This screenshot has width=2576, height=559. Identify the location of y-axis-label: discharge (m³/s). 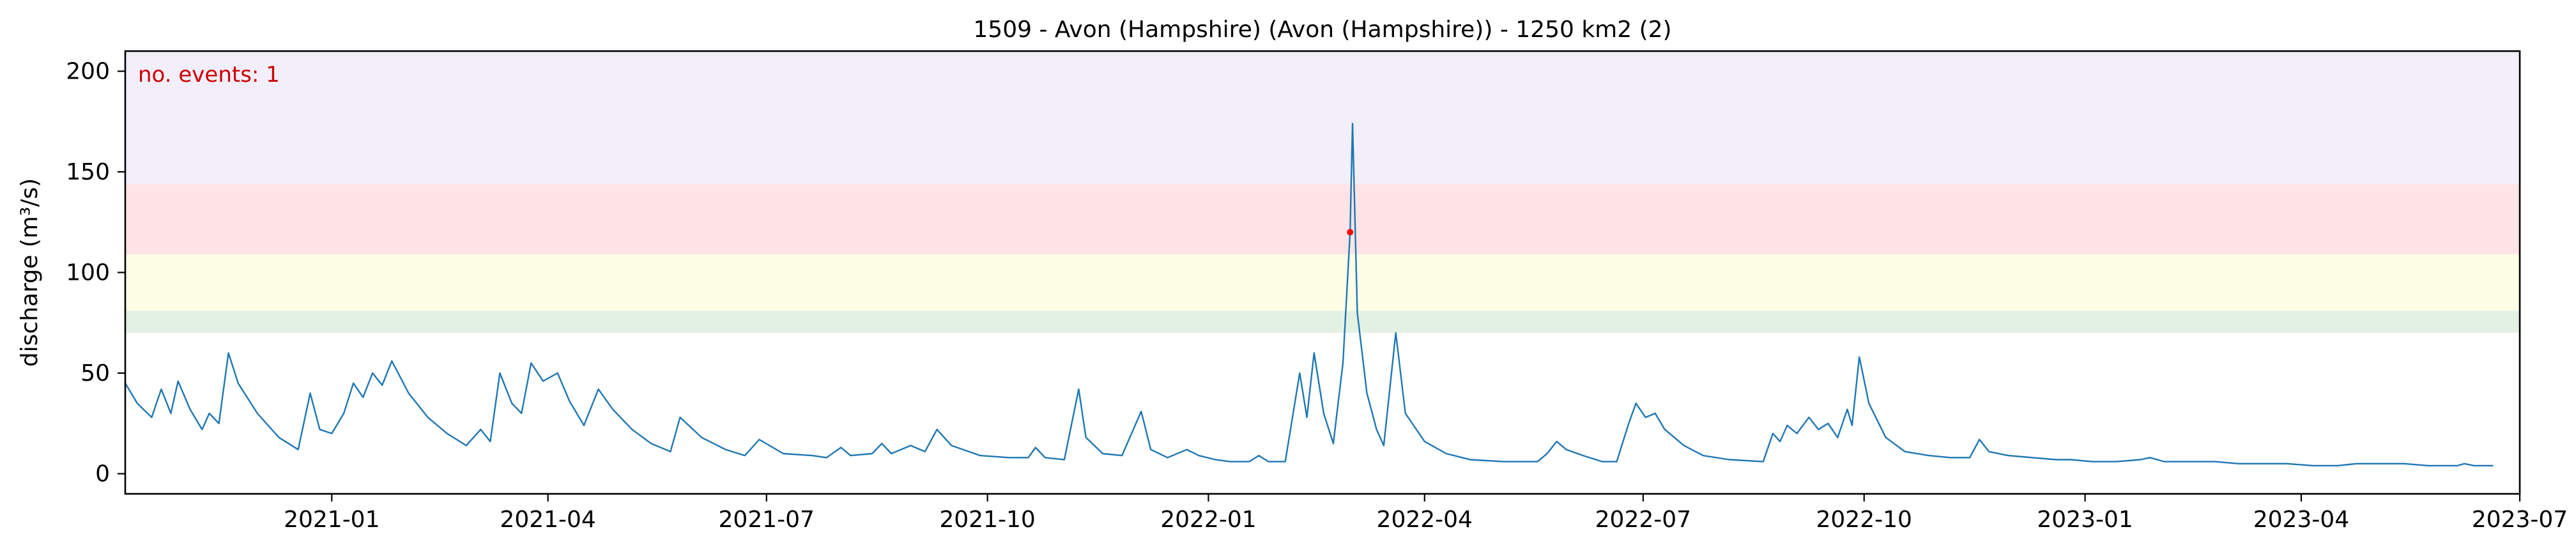
(30, 272).